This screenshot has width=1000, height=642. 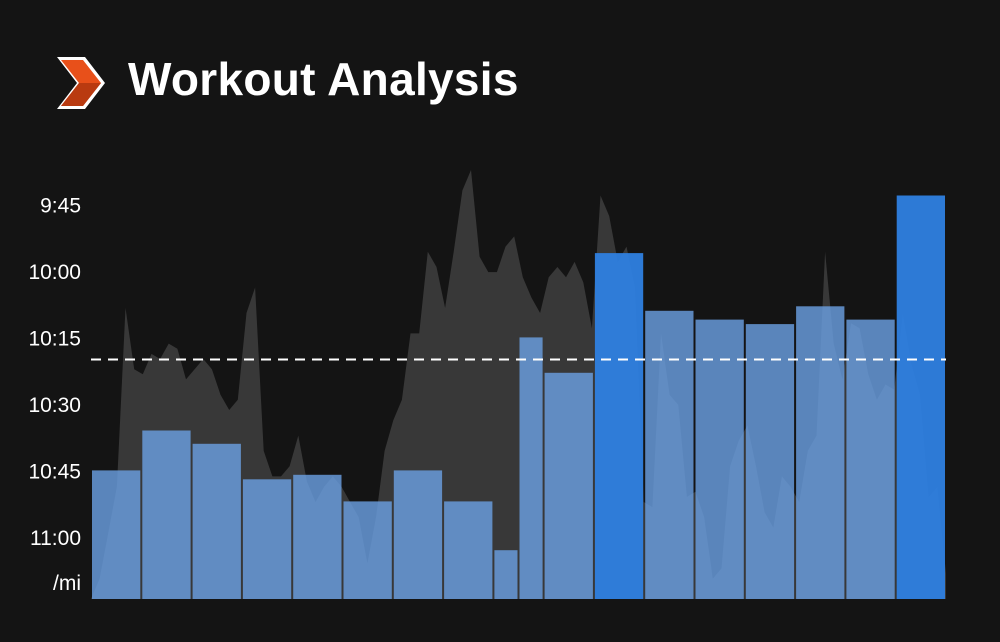 What do you see at coordinates (54, 471) in the screenshot?
I see `y-tick-label: 10:45` at bounding box center [54, 471].